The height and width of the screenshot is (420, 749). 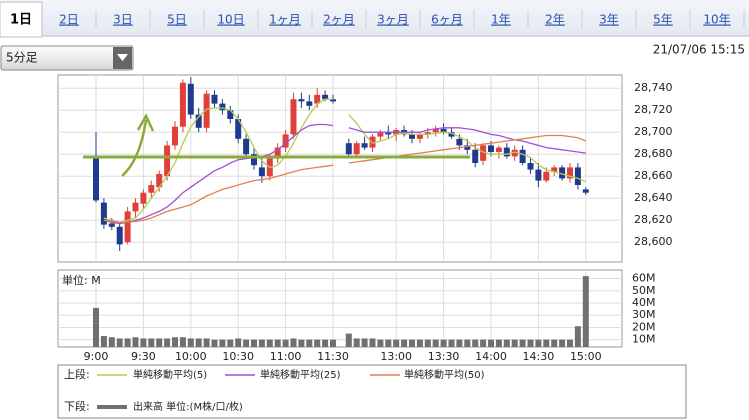 What do you see at coordinates (501, 20) in the screenshot?
I see `tab: 1年` at bounding box center [501, 20].